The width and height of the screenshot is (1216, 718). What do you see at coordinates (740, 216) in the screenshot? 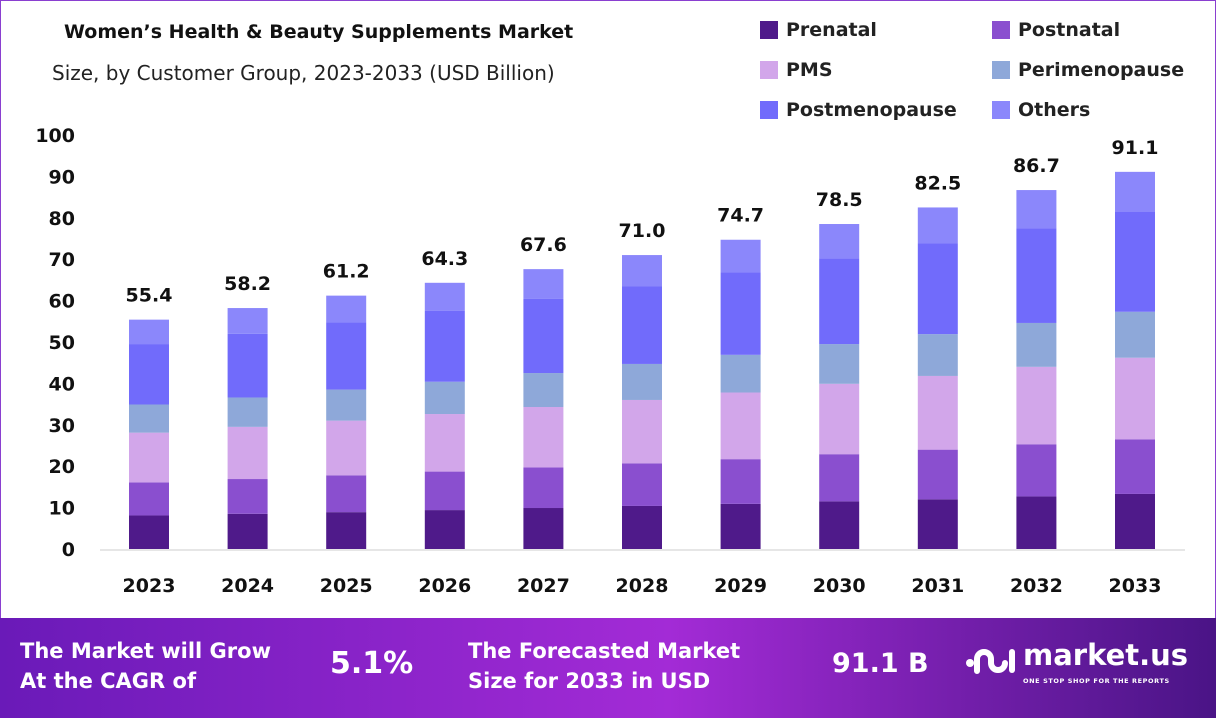
I see `total-data-label: 74.7` at bounding box center [740, 216].